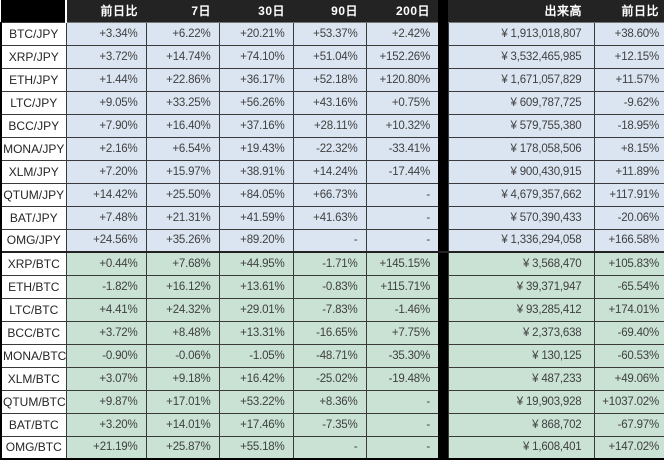 The width and height of the screenshot is (664, 461). What do you see at coordinates (629, 11) in the screenshot?
I see `column-header-volume-day-change: 前日比` at bounding box center [629, 11].